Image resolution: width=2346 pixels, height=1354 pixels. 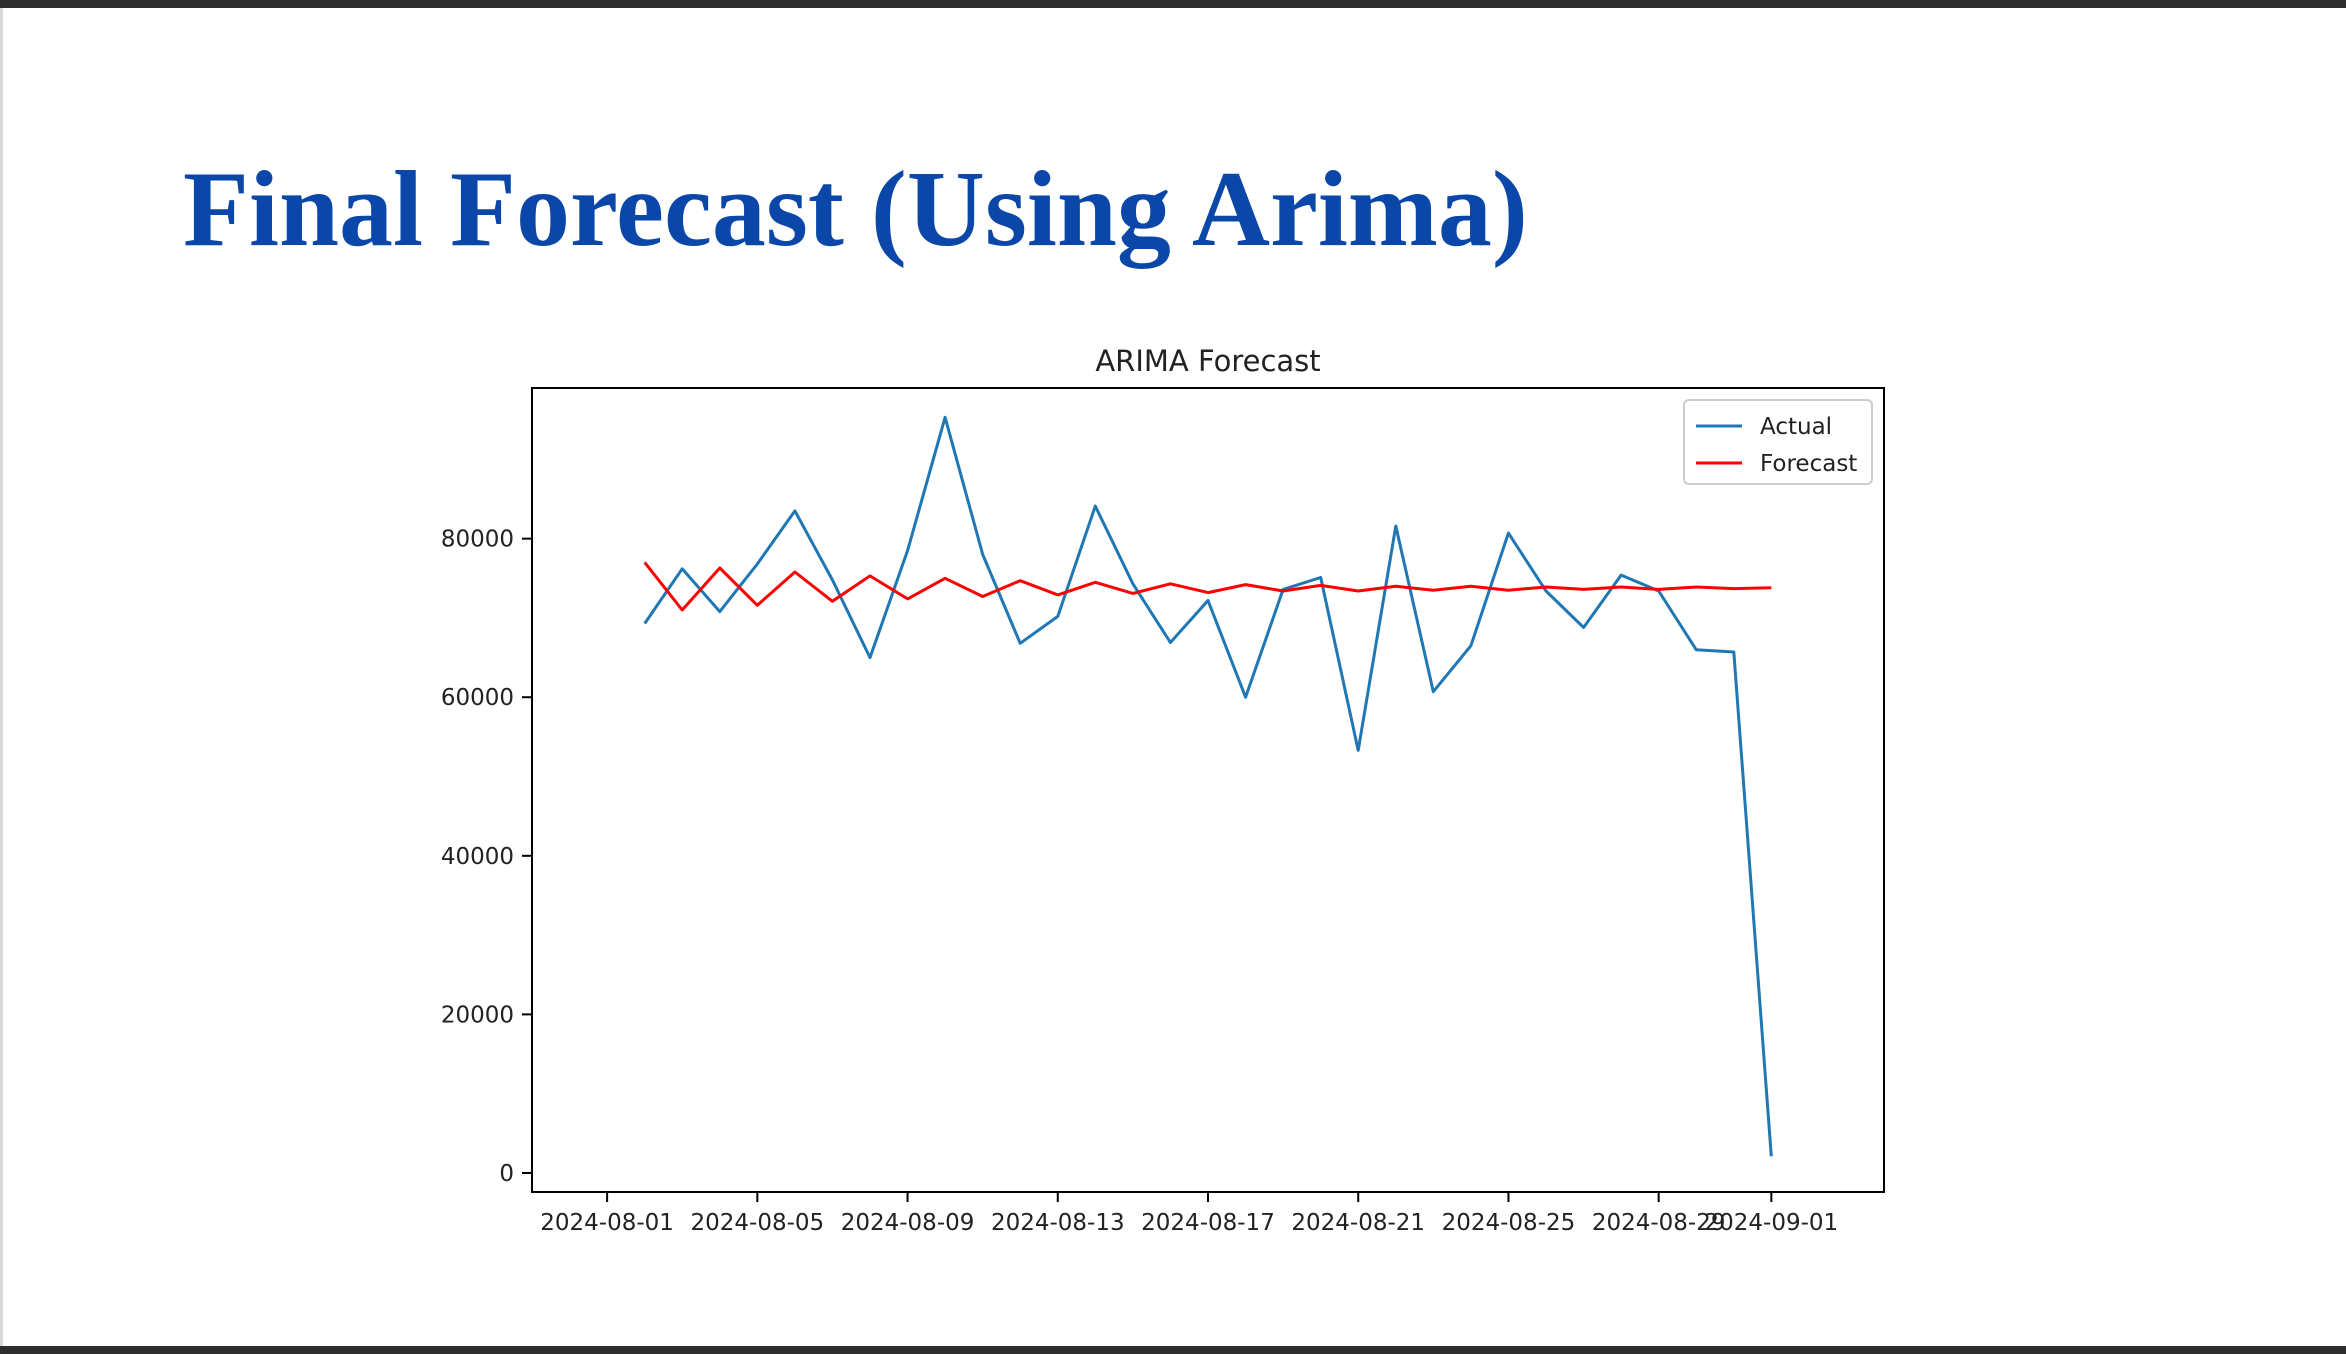 I want to click on y-tick-label: 60000, so click(x=477, y=698).